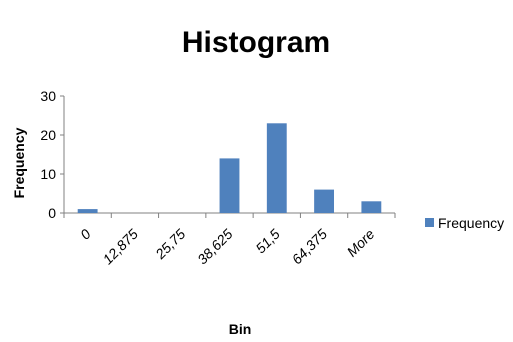 The width and height of the screenshot is (513, 342). What do you see at coordinates (429, 222) in the screenshot?
I see `legend-swatch` at bounding box center [429, 222].